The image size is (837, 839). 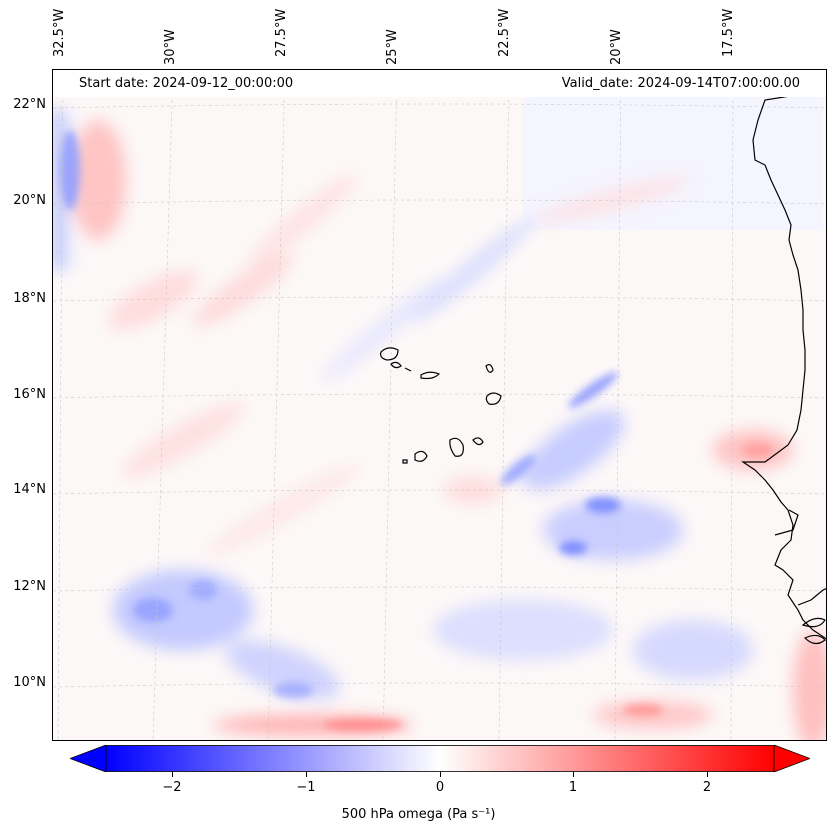 I want to click on colorbar, so click(x=440, y=758).